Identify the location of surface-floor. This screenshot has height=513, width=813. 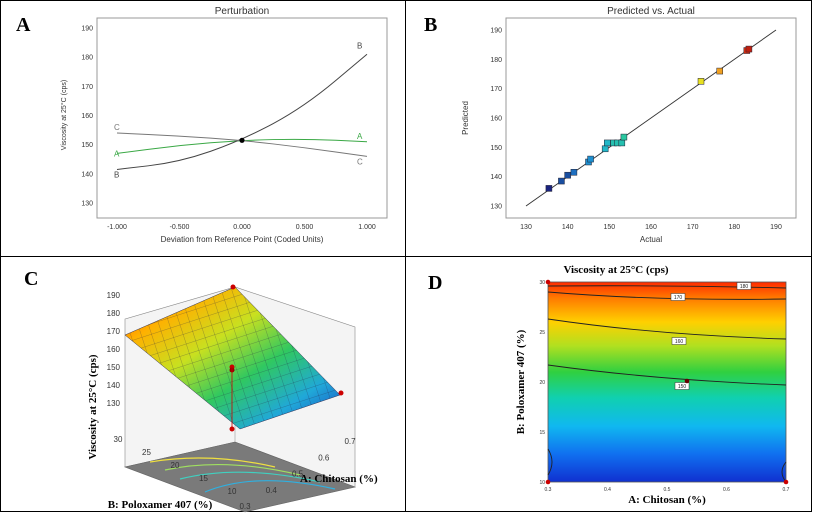
(240, 477).